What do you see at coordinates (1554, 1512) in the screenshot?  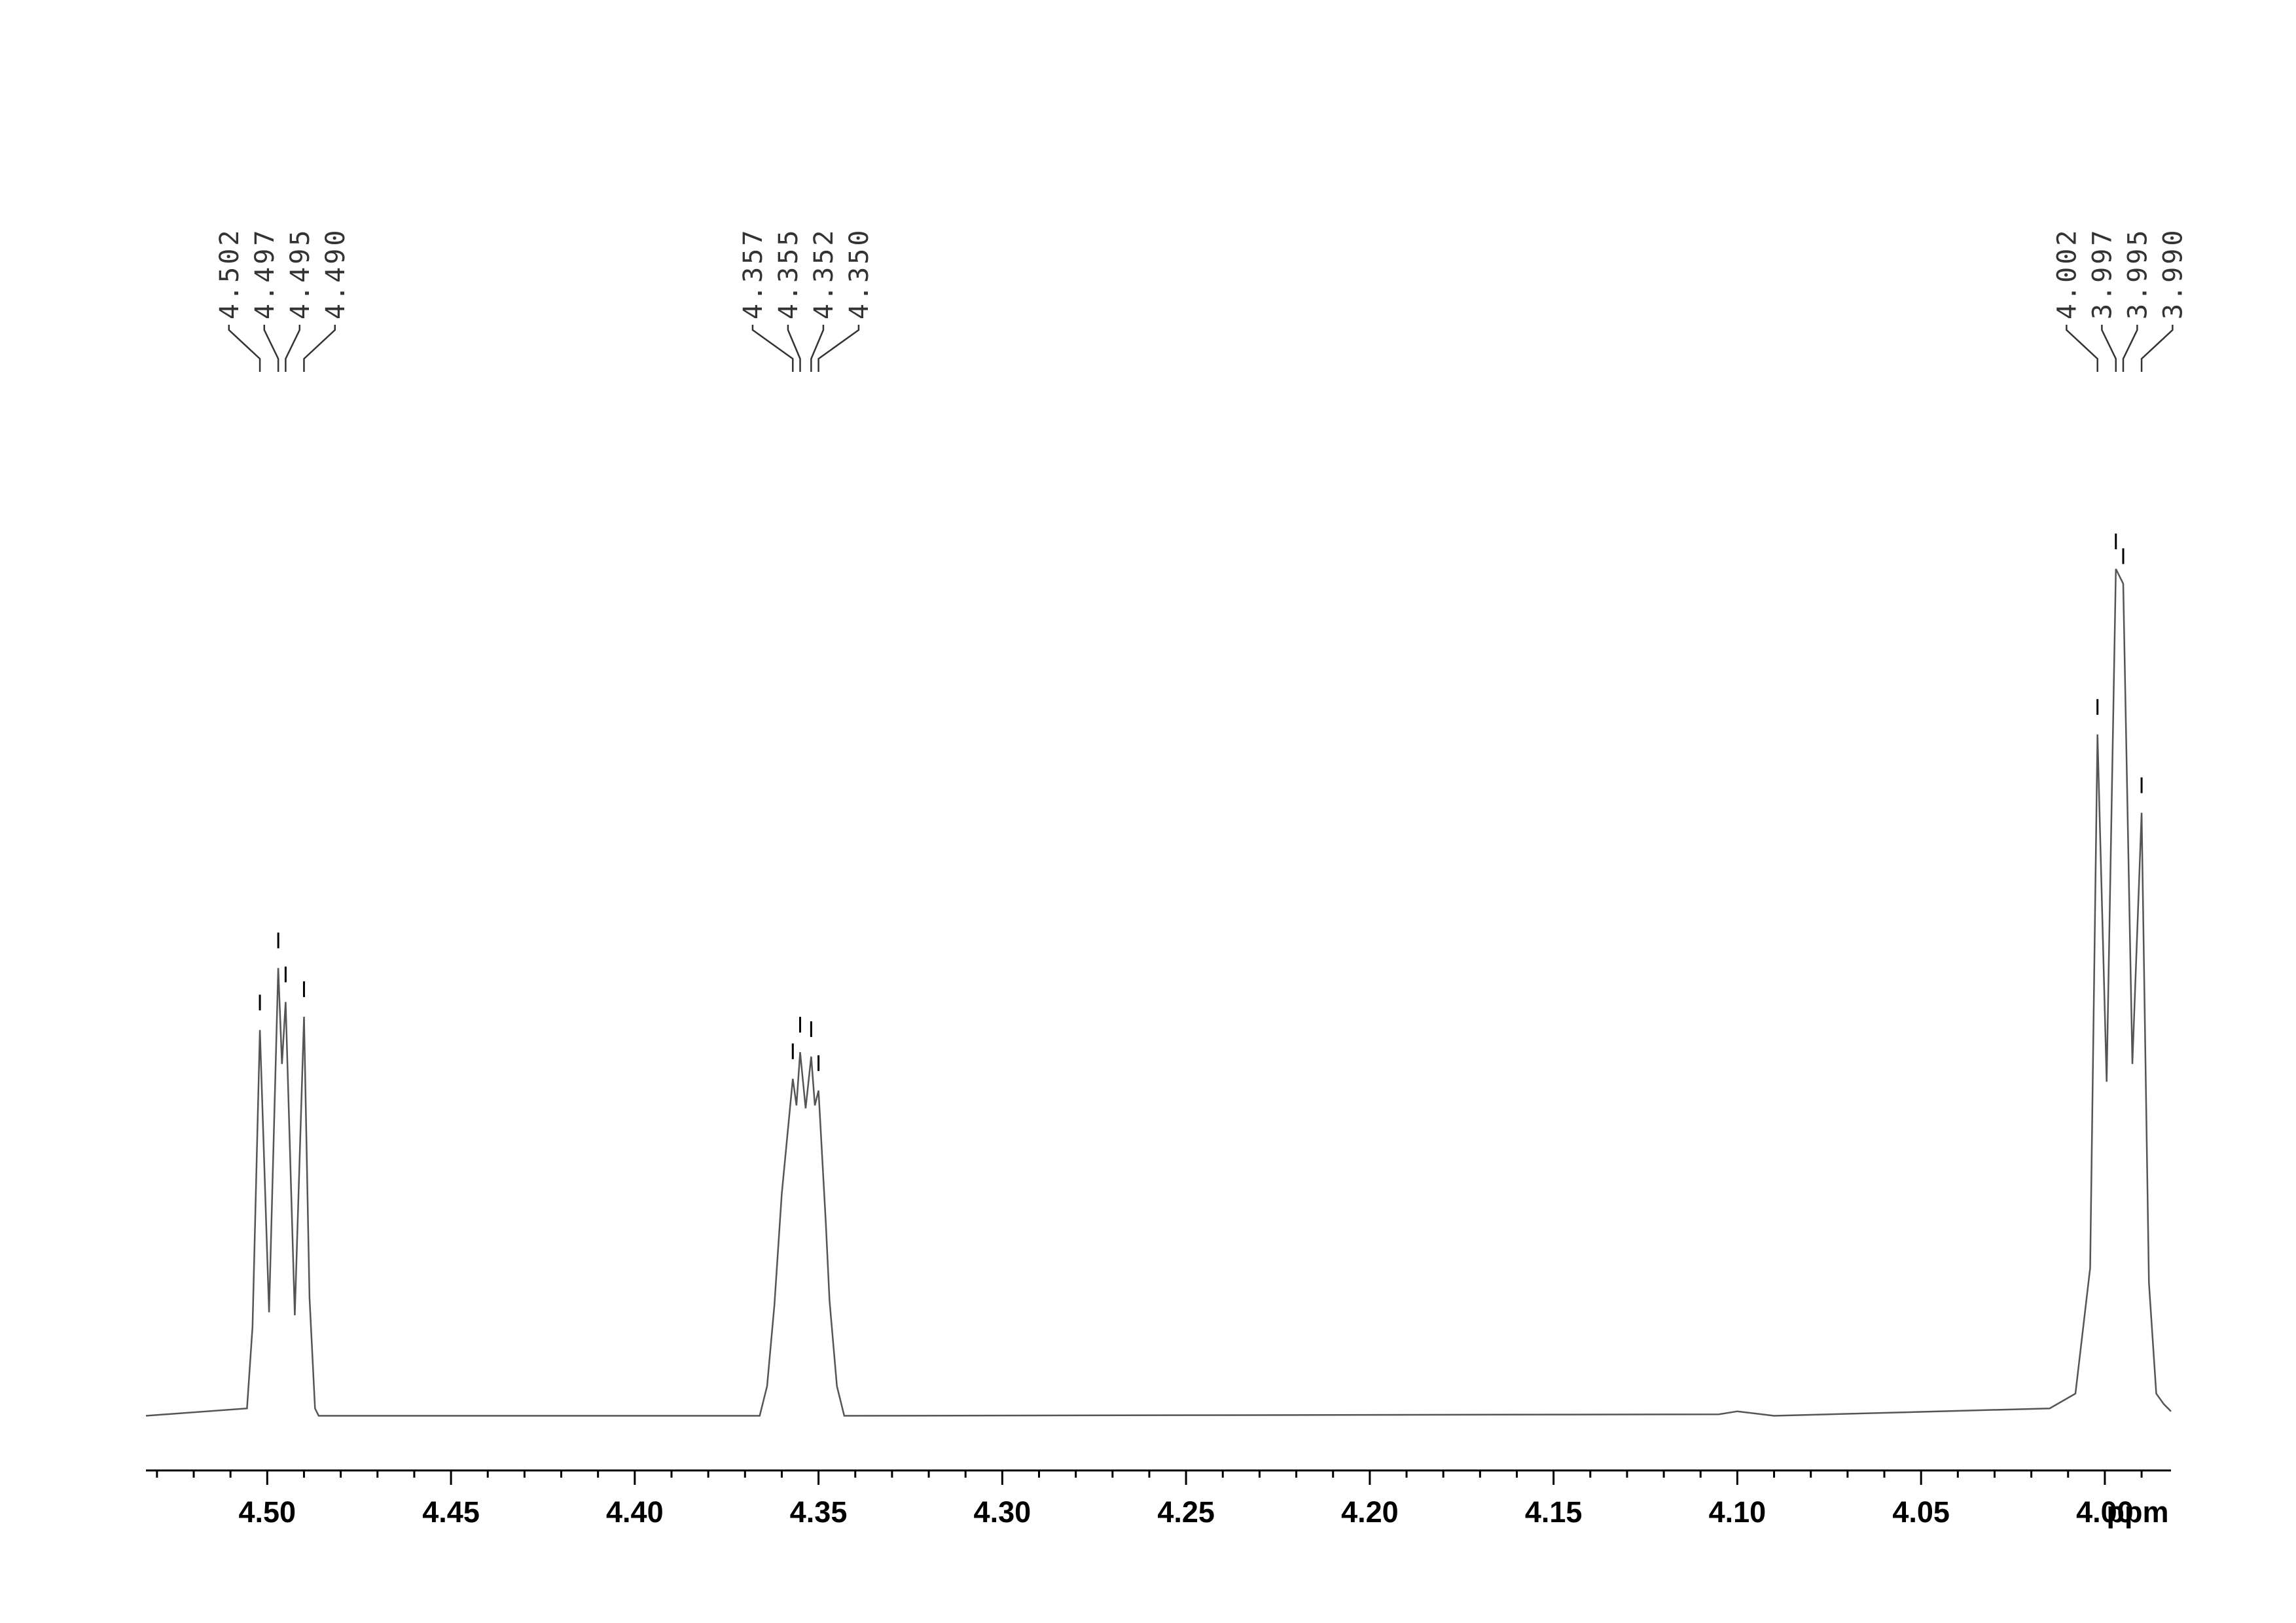 I see `x-tick-label: 4.15` at bounding box center [1554, 1512].